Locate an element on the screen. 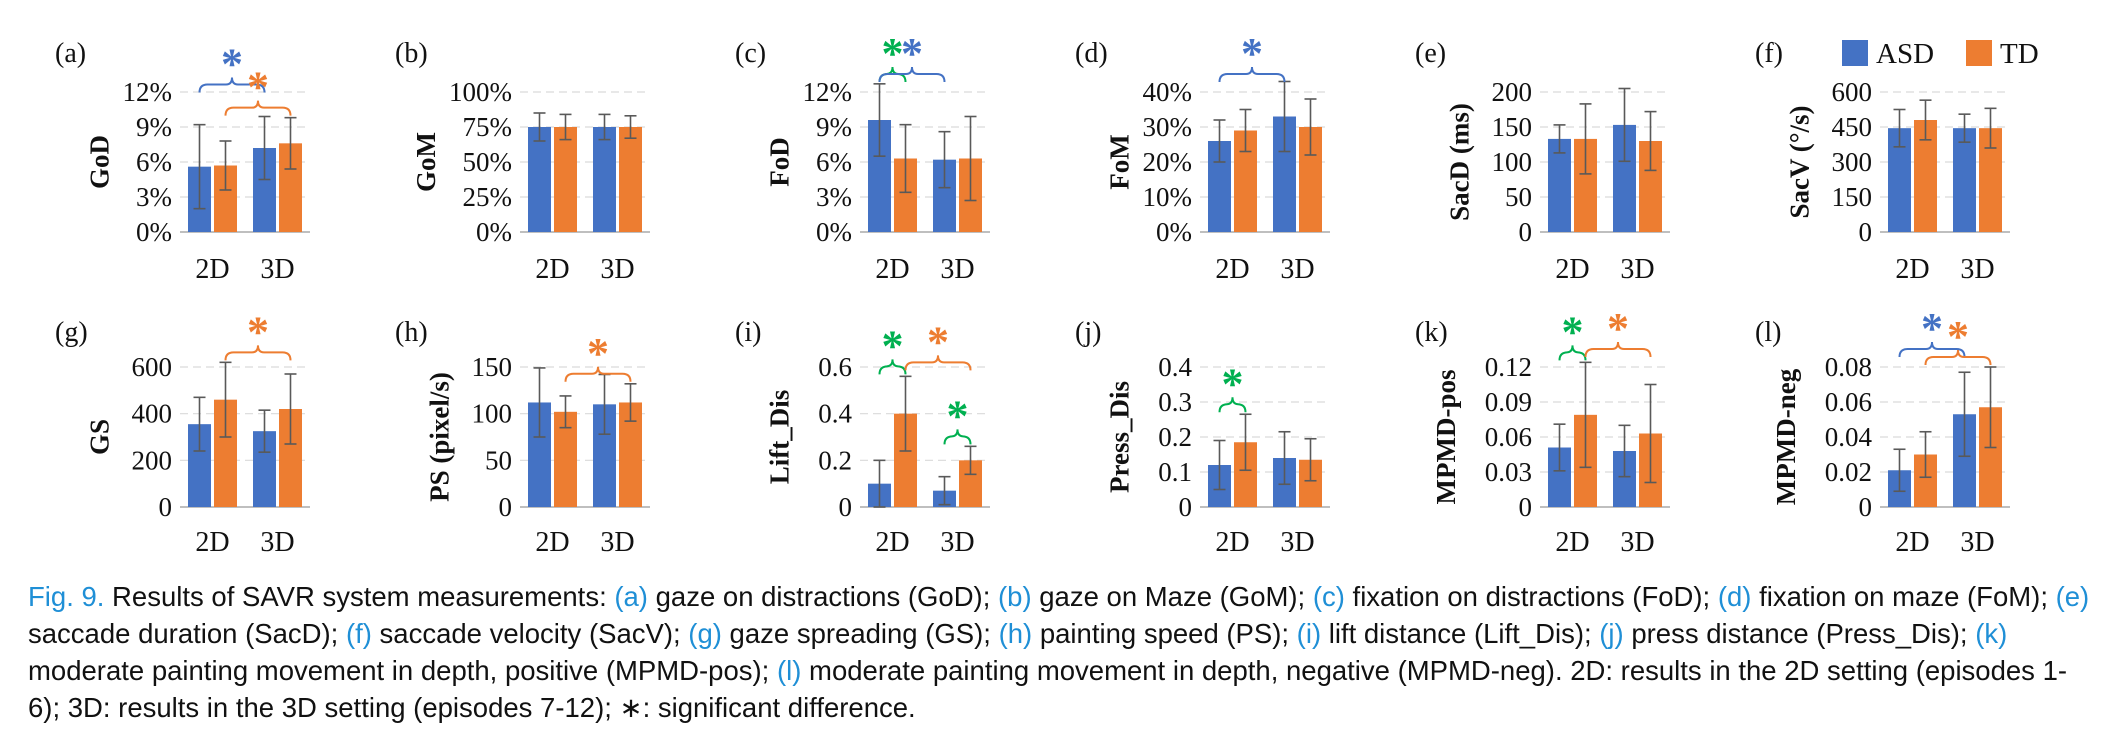 The height and width of the screenshot is (744, 2108). caption-item-text: gaze spreading (GS); is located at coordinates (860, 633).